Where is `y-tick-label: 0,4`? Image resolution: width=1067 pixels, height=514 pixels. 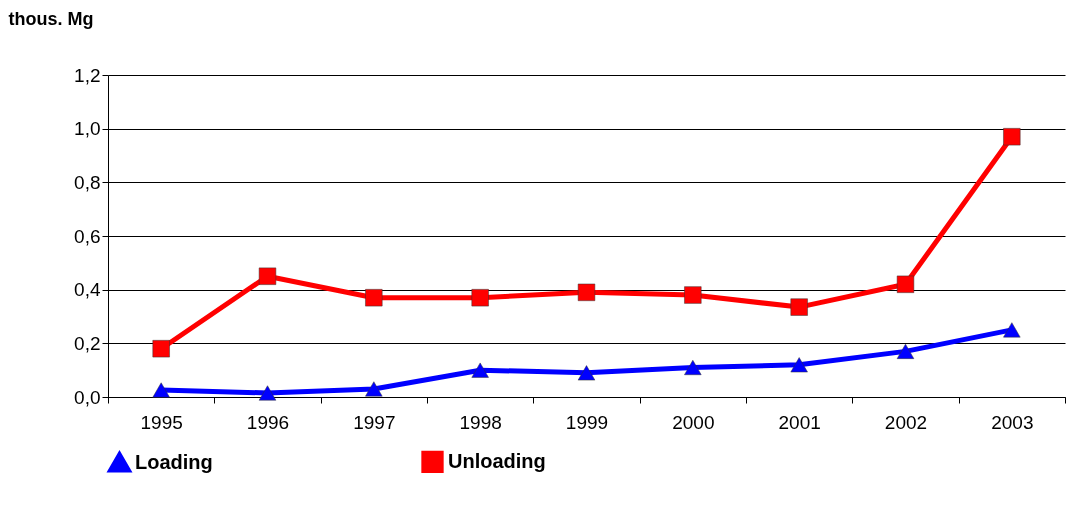
y-tick-label: 0,4 is located at coordinates (87, 290).